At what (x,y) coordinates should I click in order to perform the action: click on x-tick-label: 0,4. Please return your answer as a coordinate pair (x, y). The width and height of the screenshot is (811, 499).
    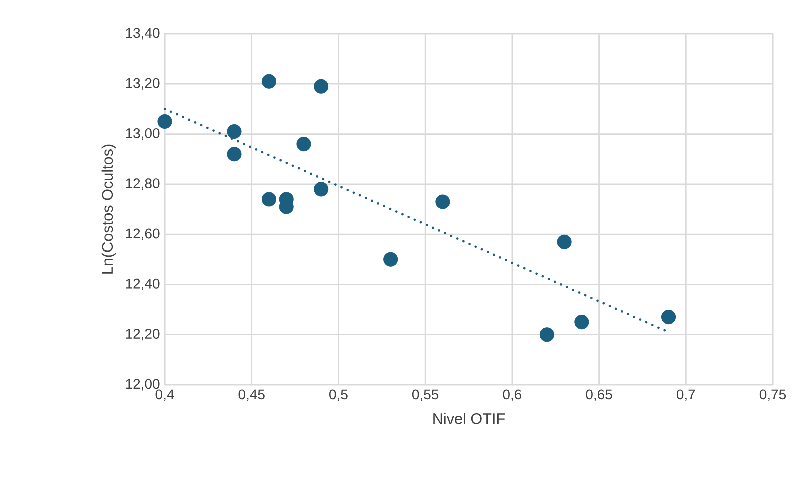
    Looking at the image, I should click on (165, 396).